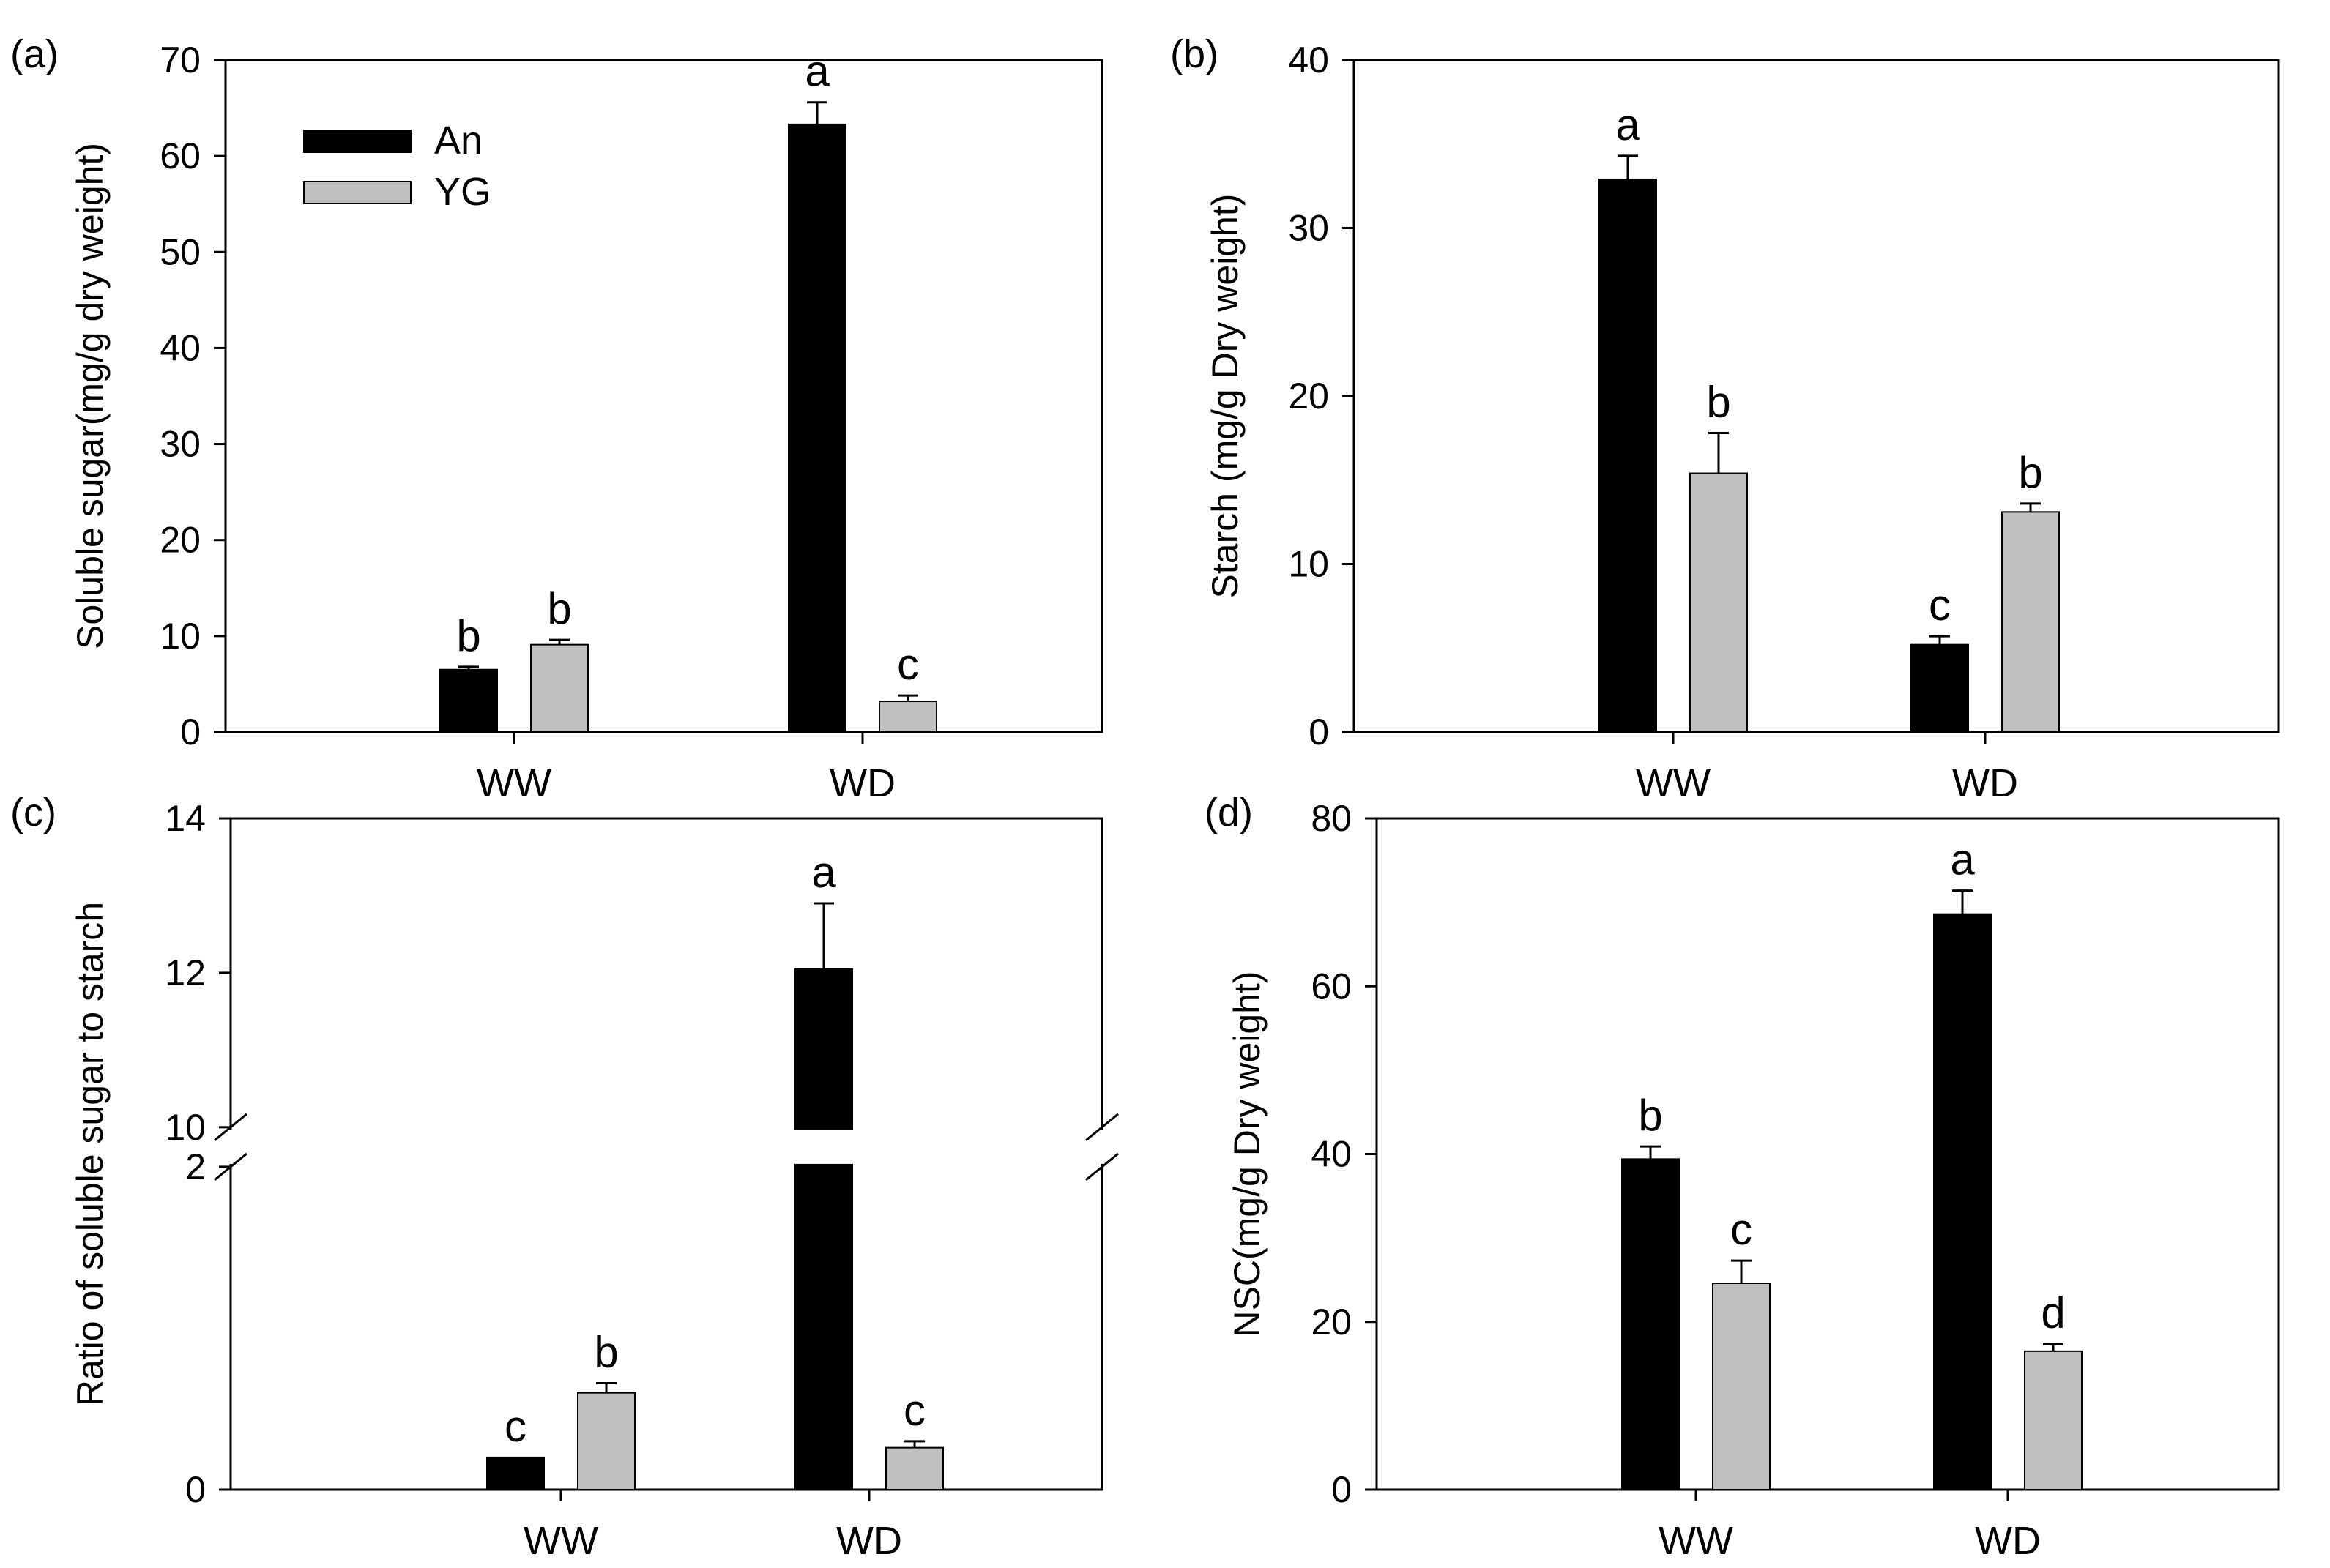  I want to click on panel-label: (c), so click(33, 813).